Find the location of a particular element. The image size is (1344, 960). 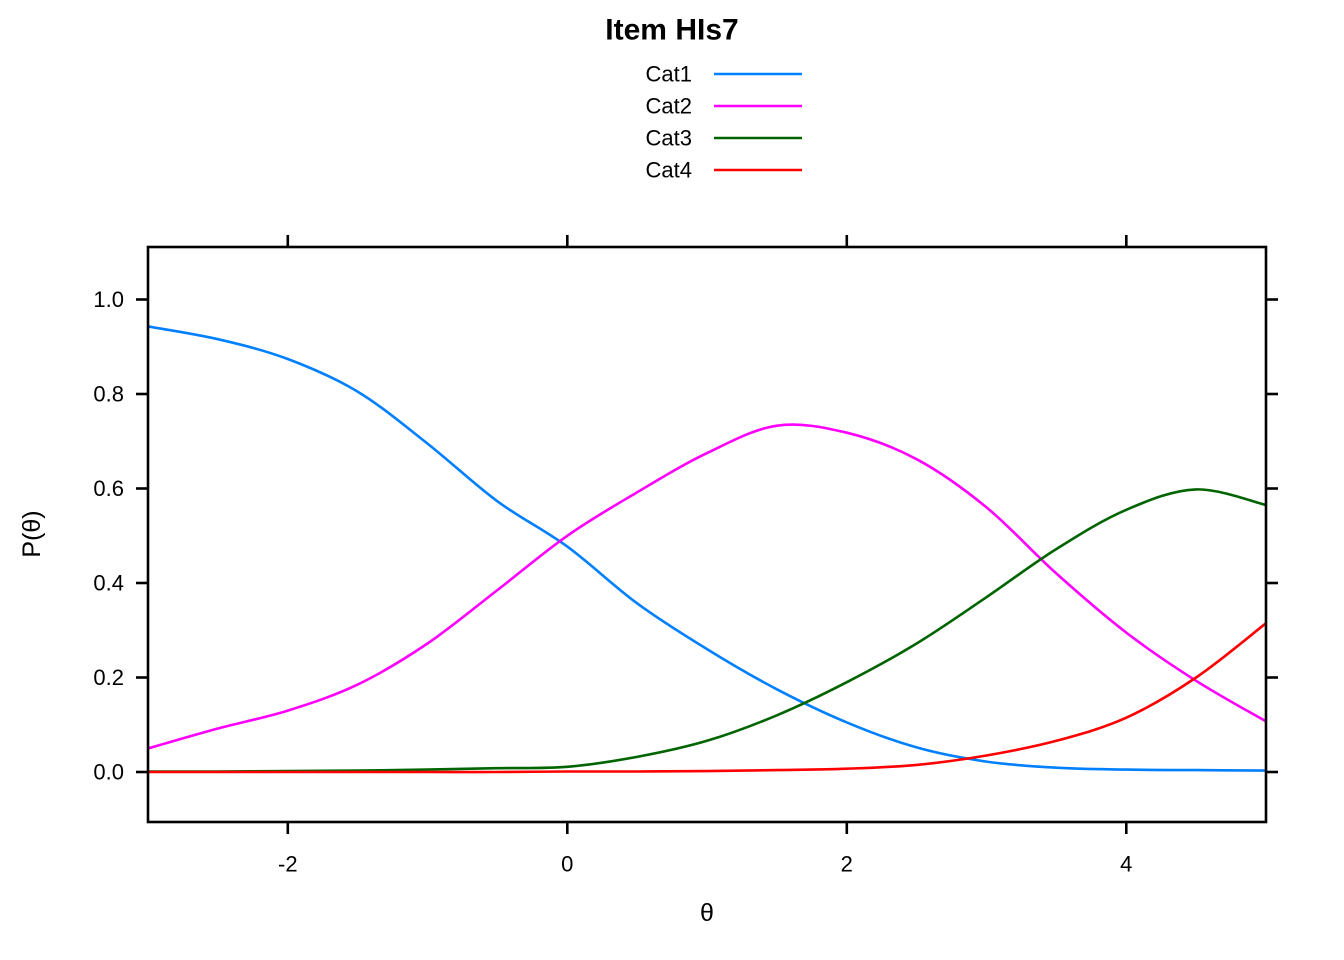

x-tick-label: 2 is located at coordinates (847, 864).